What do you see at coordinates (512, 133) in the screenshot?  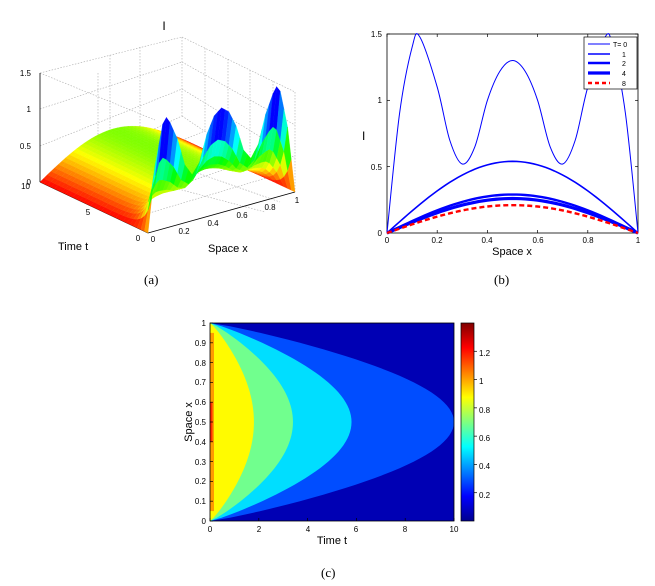 I see `series-line` at bounding box center [512, 133].